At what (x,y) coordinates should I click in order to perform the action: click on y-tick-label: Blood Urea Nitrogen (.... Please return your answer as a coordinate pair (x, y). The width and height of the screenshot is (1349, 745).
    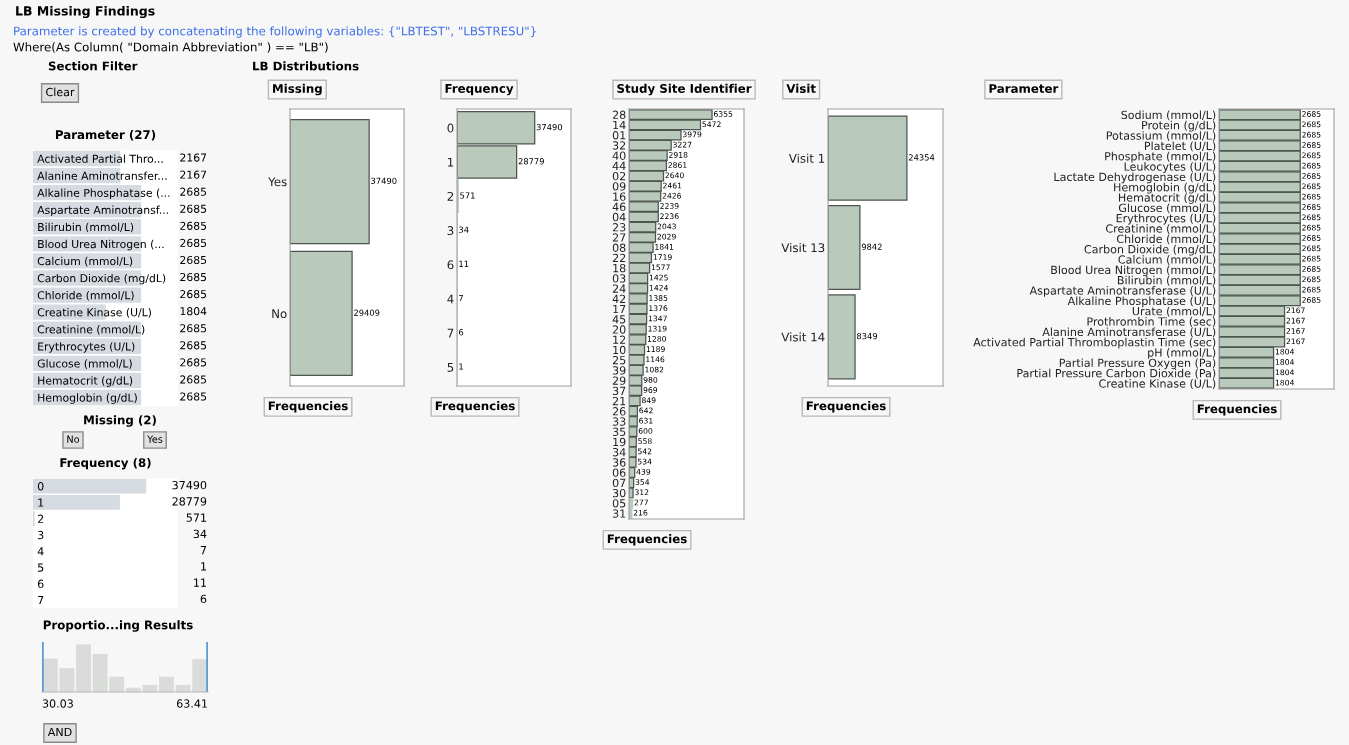
    Looking at the image, I should click on (101, 245).